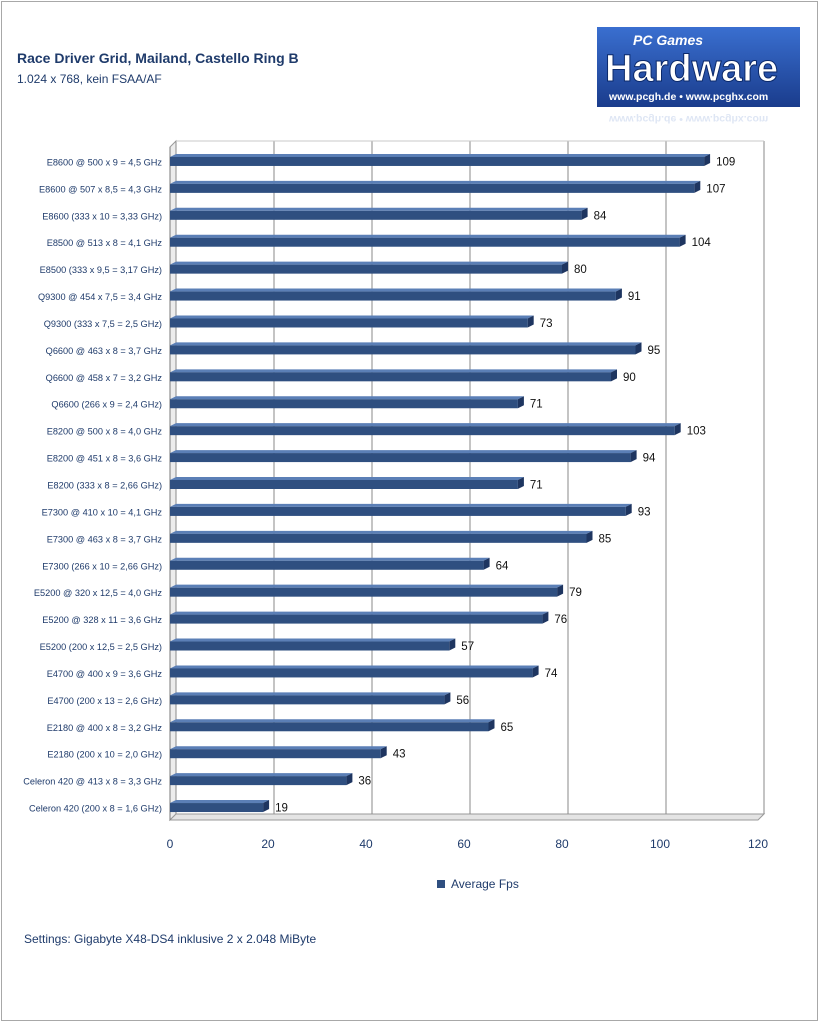 The width and height of the screenshot is (821, 1024). I want to click on category-label: E7300 @ 410 x 10 = 4,1 GHz, so click(102, 512).